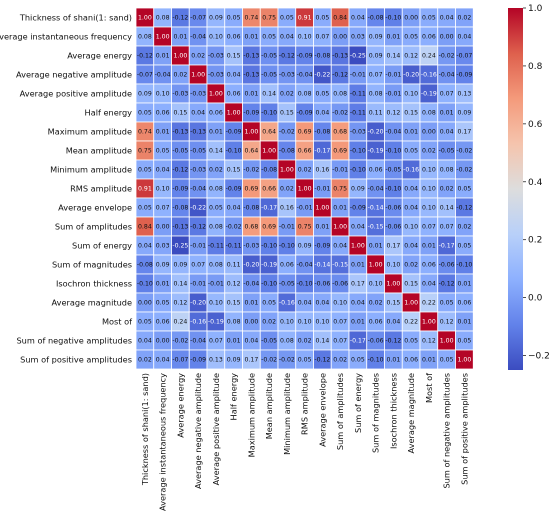  Describe the element at coordinates (74, 75) in the screenshot. I see `row-label: Average negative amplitude` at that location.